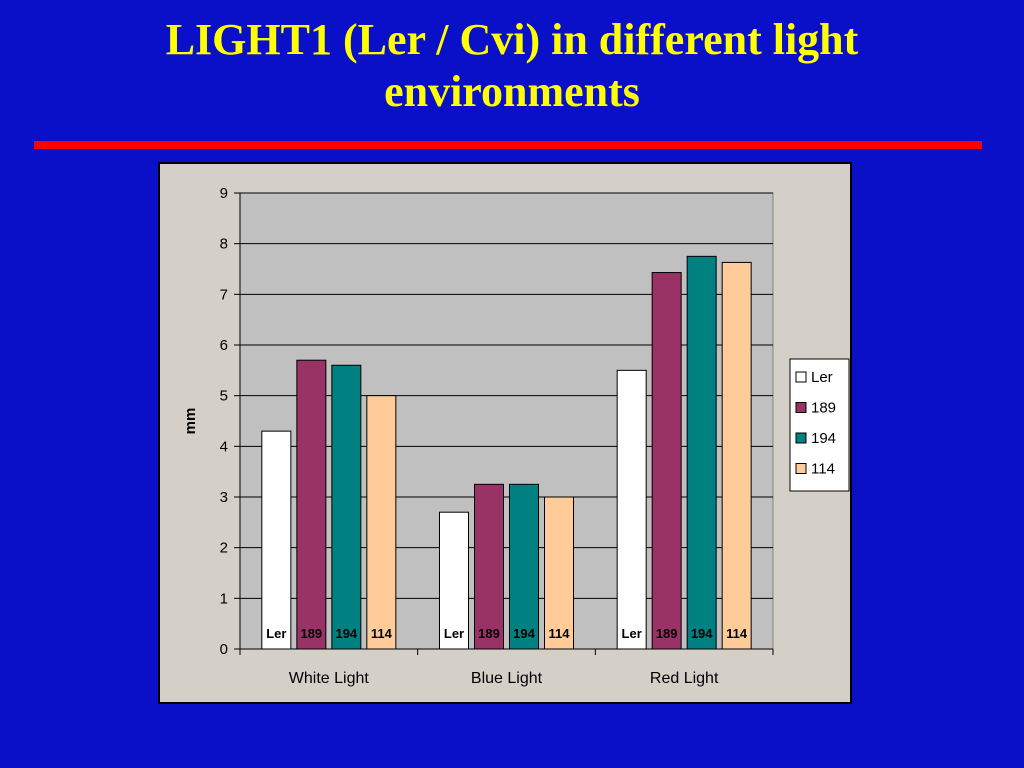 The width and height of the screenshot is (1024, 768). What do you see at coordinates (311, 504) in the screenshot?
I see `bar-189-white-light` at bounding box center [311, 504].